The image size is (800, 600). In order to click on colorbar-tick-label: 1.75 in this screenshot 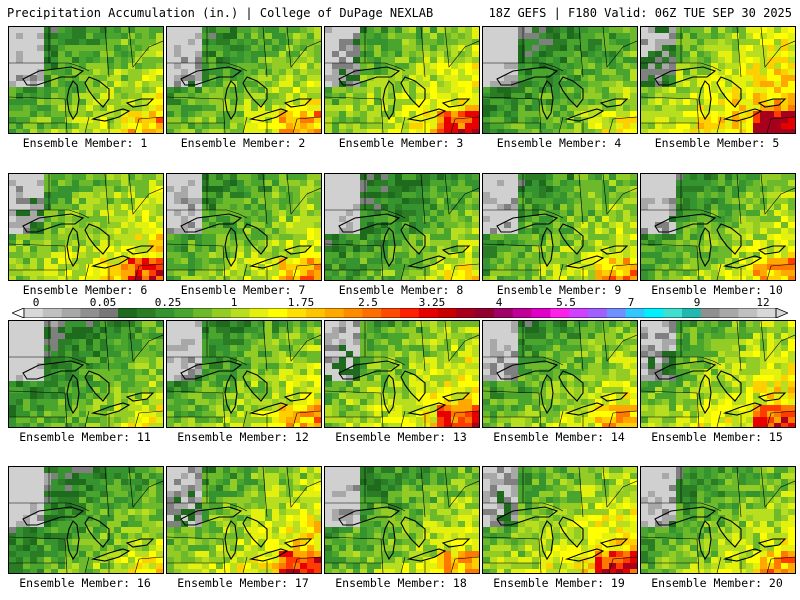, I will do `click(301, 302)`.